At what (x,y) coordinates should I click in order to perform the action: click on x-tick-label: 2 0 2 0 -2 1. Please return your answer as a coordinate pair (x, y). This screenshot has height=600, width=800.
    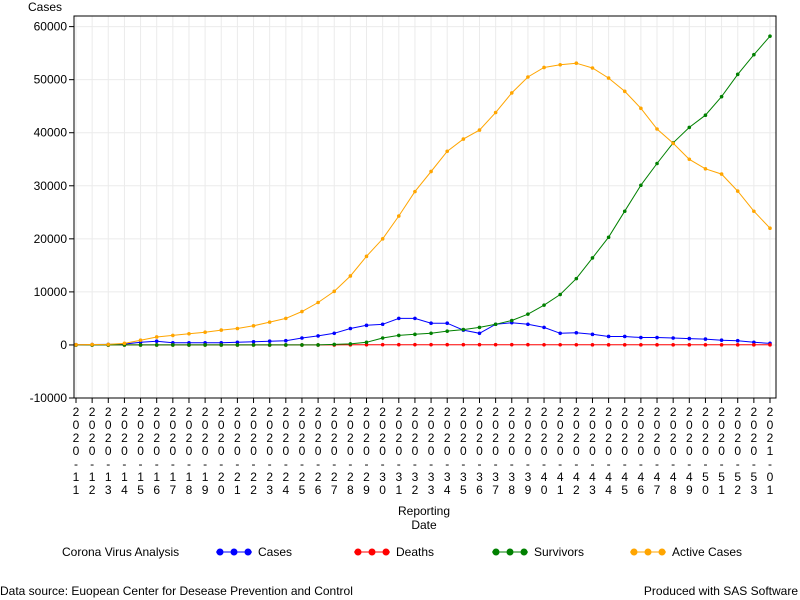
    Looking at the image, I should click on (237, 451).